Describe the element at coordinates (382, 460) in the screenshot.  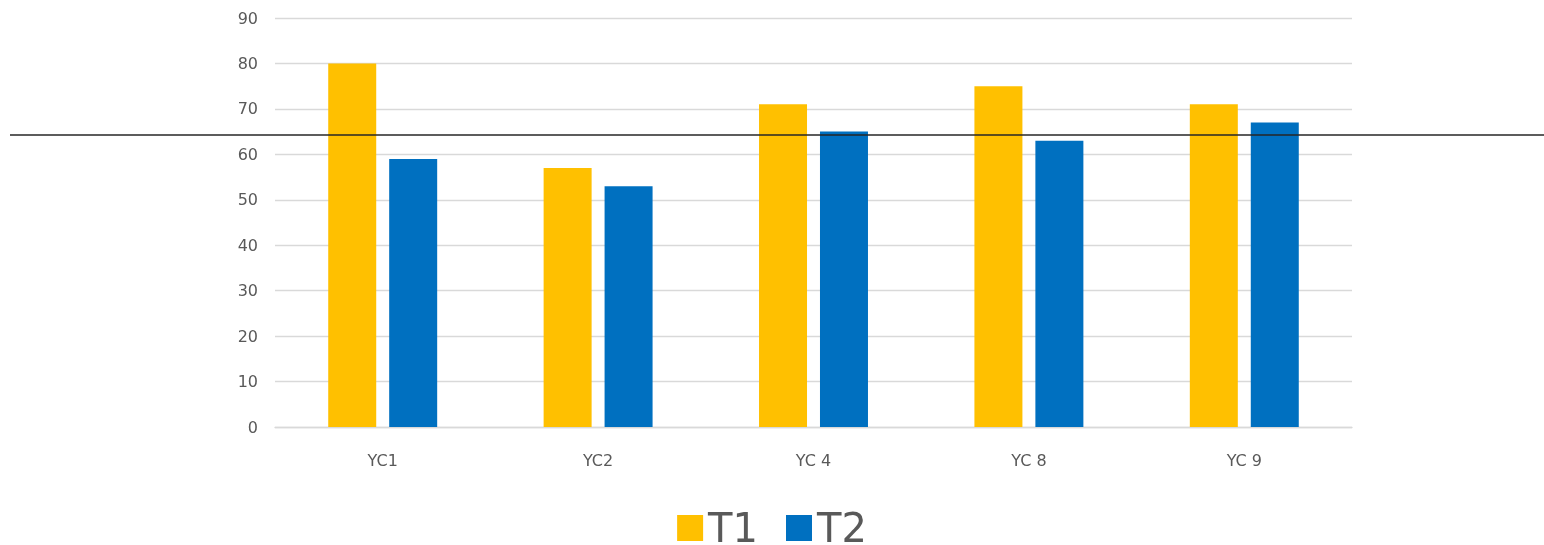
I see `x-tick-label: YC1` at that location.